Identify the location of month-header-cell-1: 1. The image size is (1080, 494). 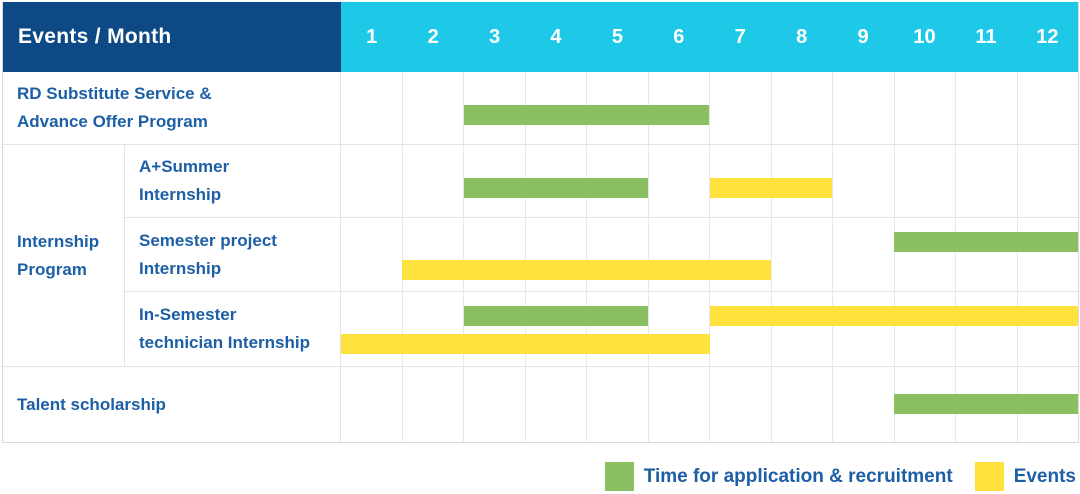
(372, 36).